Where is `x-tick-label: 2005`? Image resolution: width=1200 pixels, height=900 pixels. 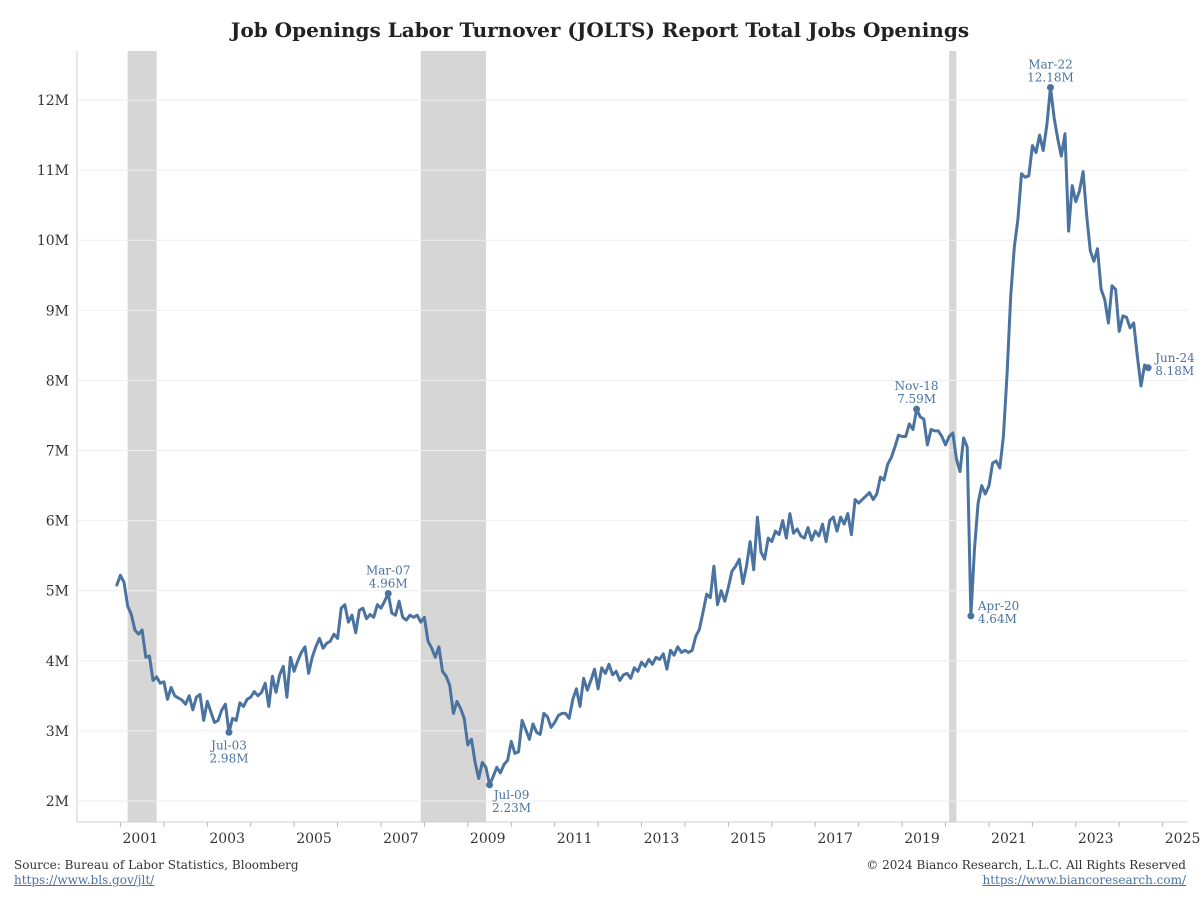
x-tick-label: 2005 is located at coordinates (314, 839).